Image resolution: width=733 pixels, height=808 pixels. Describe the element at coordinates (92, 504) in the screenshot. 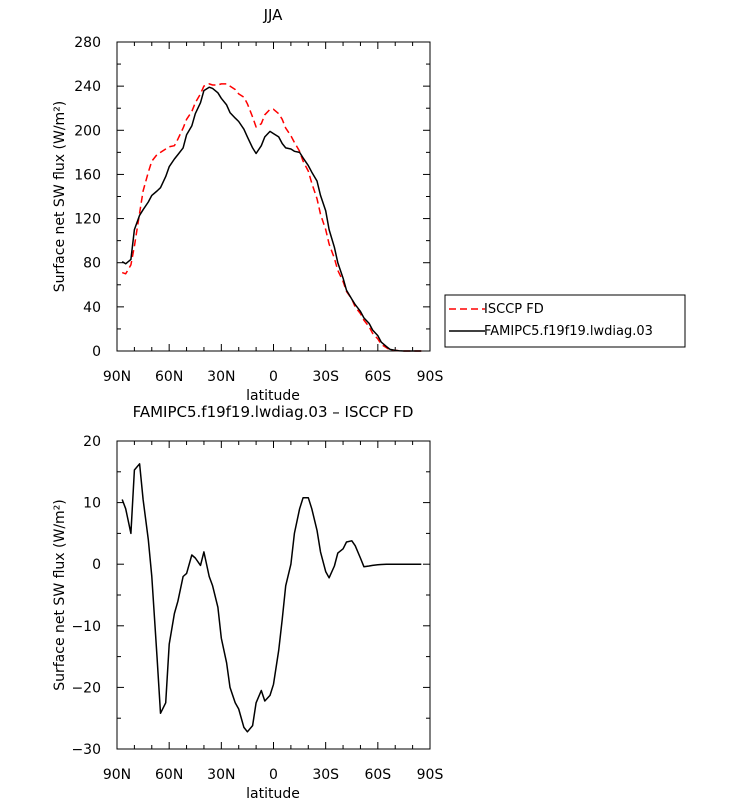

I see `bottom-y-tick-label: 10` at that location.